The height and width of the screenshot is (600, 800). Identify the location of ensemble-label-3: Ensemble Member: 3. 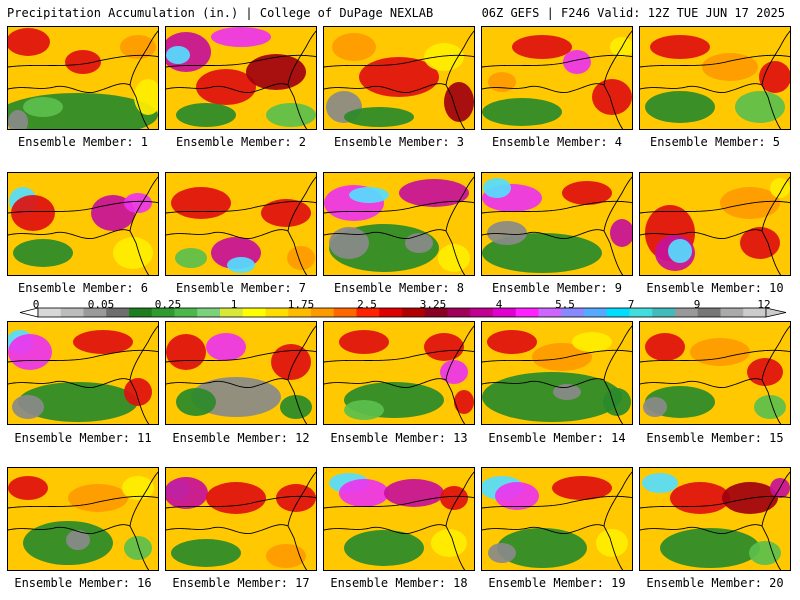
(399, 142).